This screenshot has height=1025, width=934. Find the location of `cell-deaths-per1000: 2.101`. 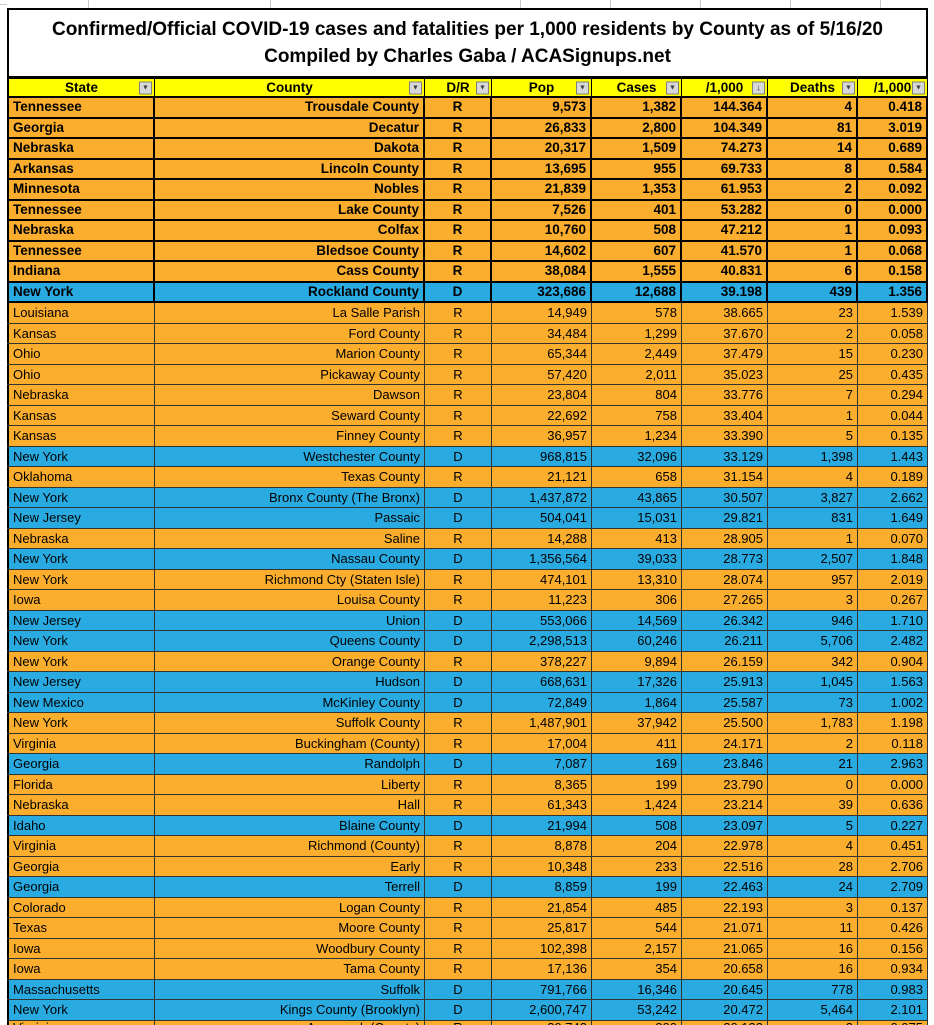

cell-deaths-per1000: 2.101 is located at coordinates (893, 1010).